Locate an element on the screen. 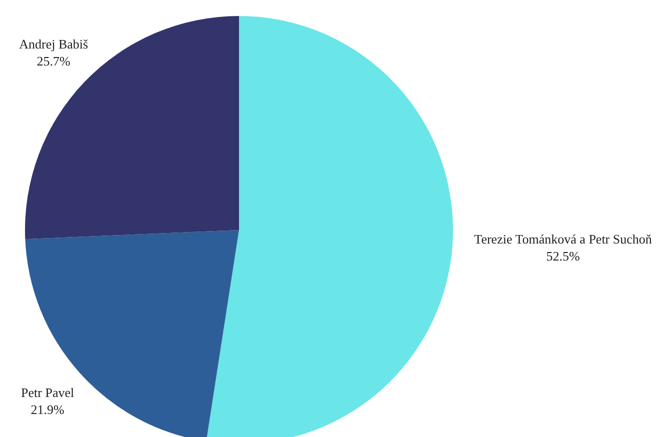 The image size is (660, 437). data-label: 21.9% is located at coordinates (47, 410).